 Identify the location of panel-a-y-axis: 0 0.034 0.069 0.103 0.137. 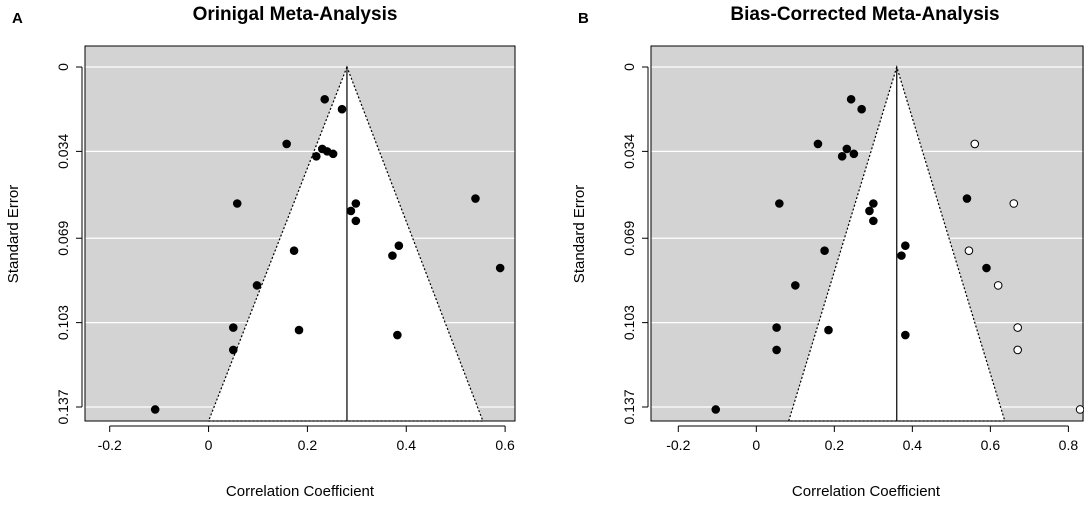
(69, 244).